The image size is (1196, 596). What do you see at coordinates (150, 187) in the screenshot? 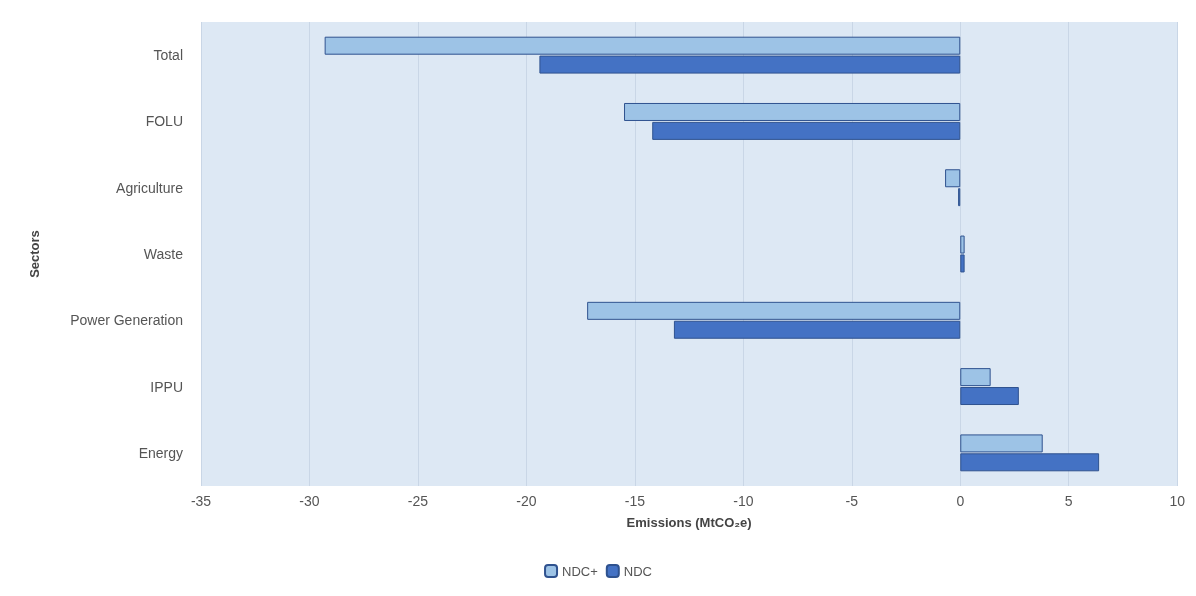
I see `y-tick-label: Agriculture` at bounding box center [150, 187].